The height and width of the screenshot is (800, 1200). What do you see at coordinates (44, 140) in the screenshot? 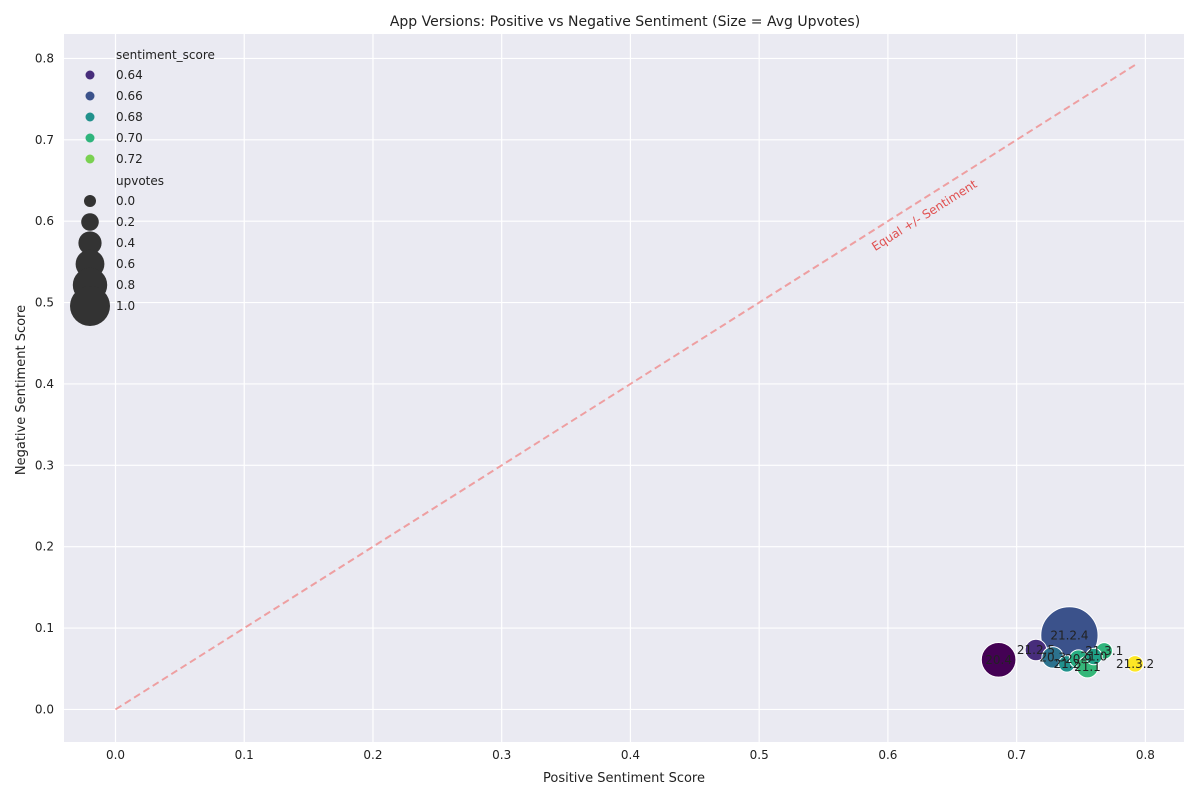
I see `y-tick-label: 0.7` at bounding box center [44, 140].